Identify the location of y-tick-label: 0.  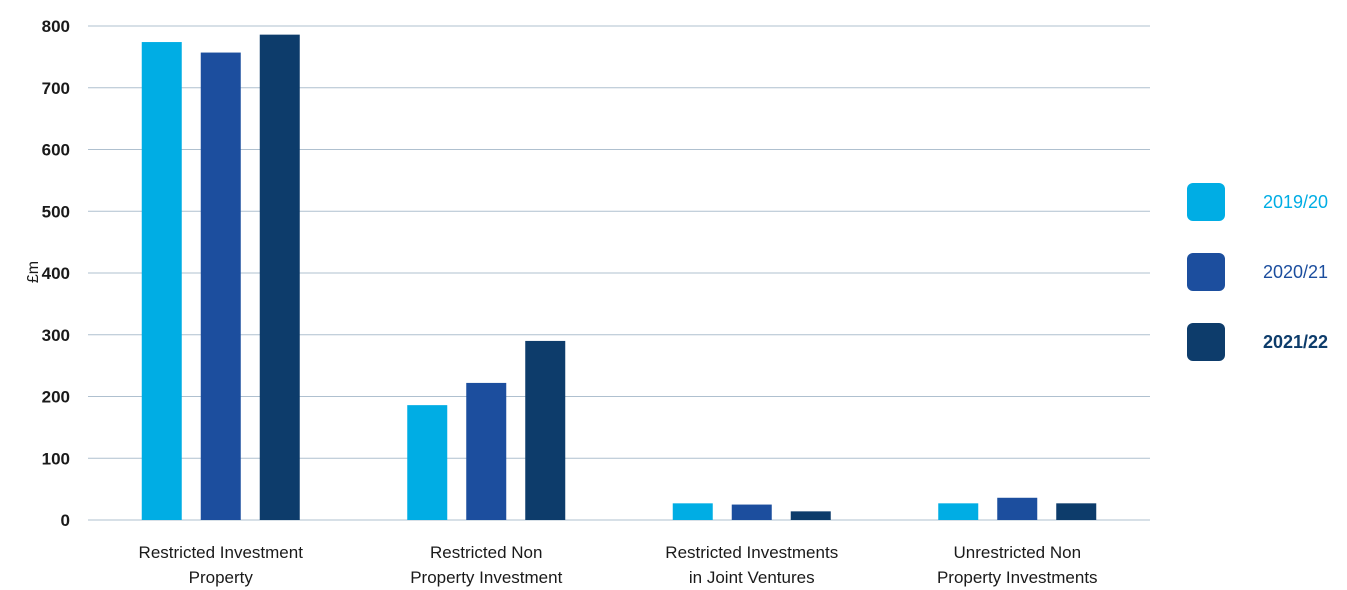
(65, 520).